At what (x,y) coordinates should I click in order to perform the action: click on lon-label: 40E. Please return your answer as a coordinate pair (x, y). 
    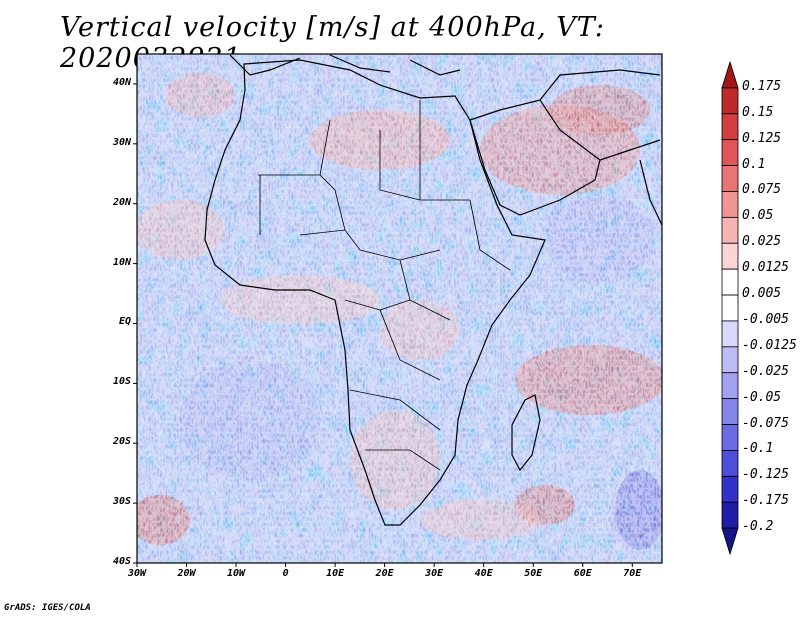
    Looking at the image, I should click on (483, 573).